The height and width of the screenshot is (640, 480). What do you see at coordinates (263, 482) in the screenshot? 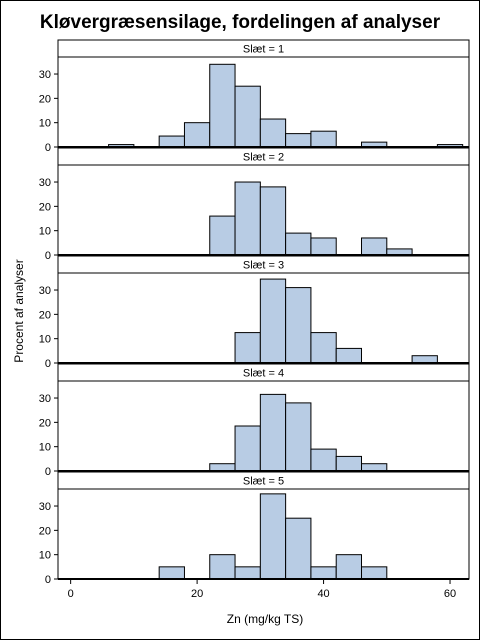
I see `strip-label: Slæt = 5` at bounding box center [263, 482].